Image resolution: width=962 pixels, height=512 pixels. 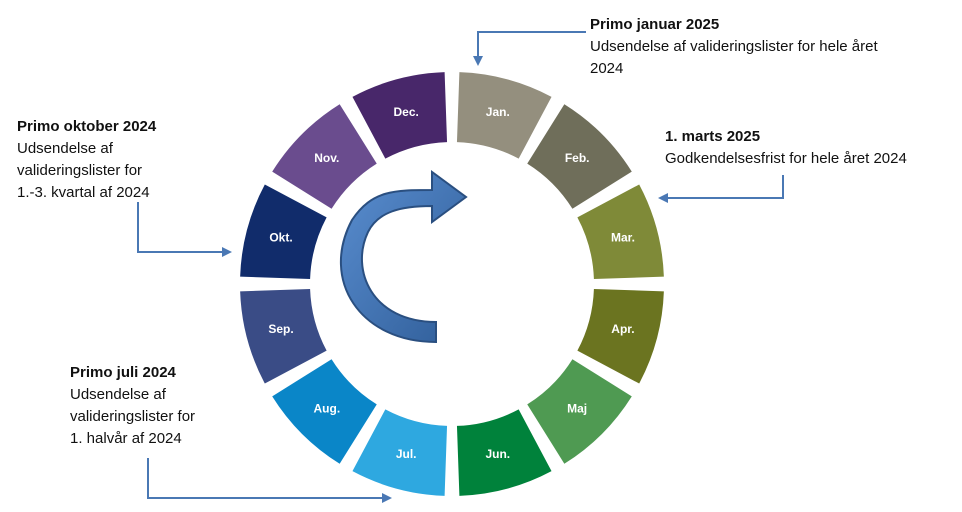 I want to click on month-segment-sep, so click(x=283, y=336).